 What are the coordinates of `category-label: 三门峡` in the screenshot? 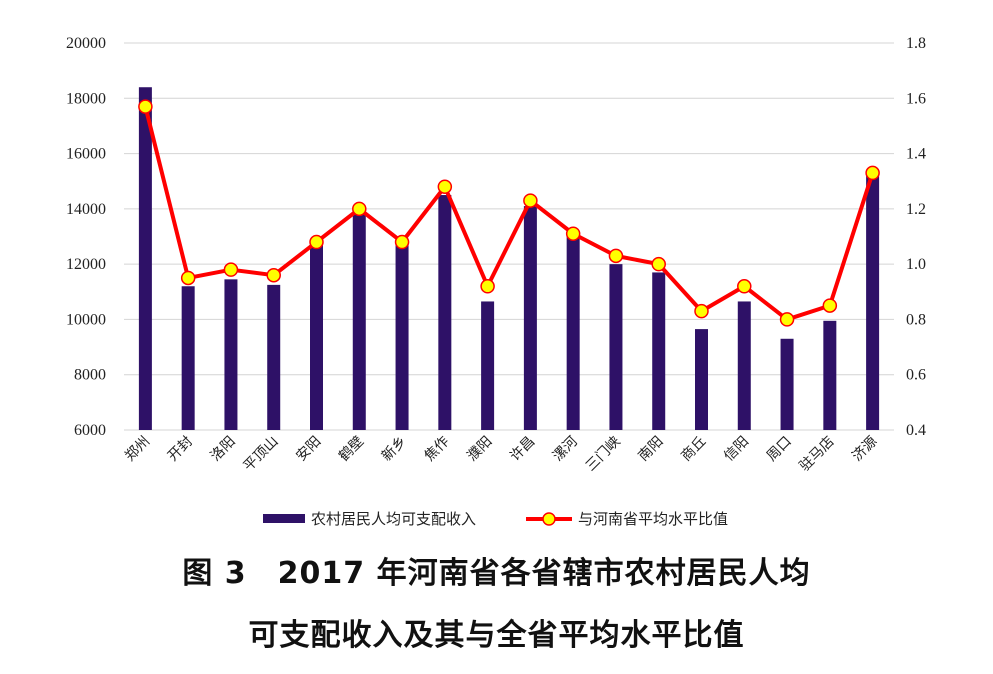 It's located at (603, 454).